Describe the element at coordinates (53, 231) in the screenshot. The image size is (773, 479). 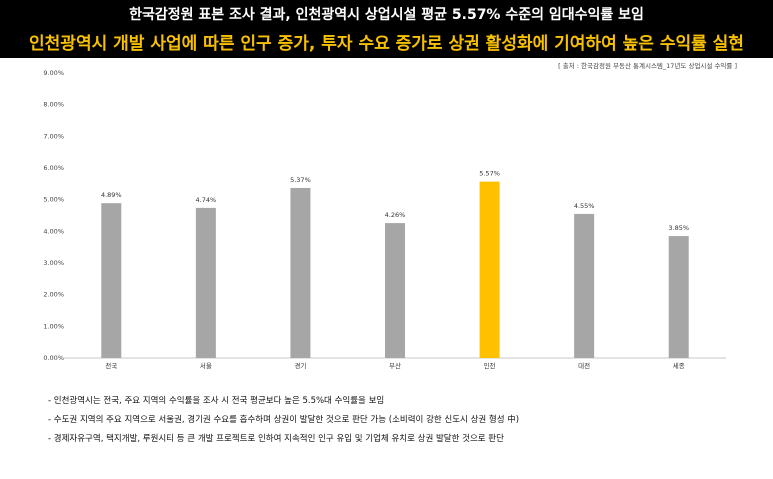
I see `y-tick-label: 4.00%` at that location.